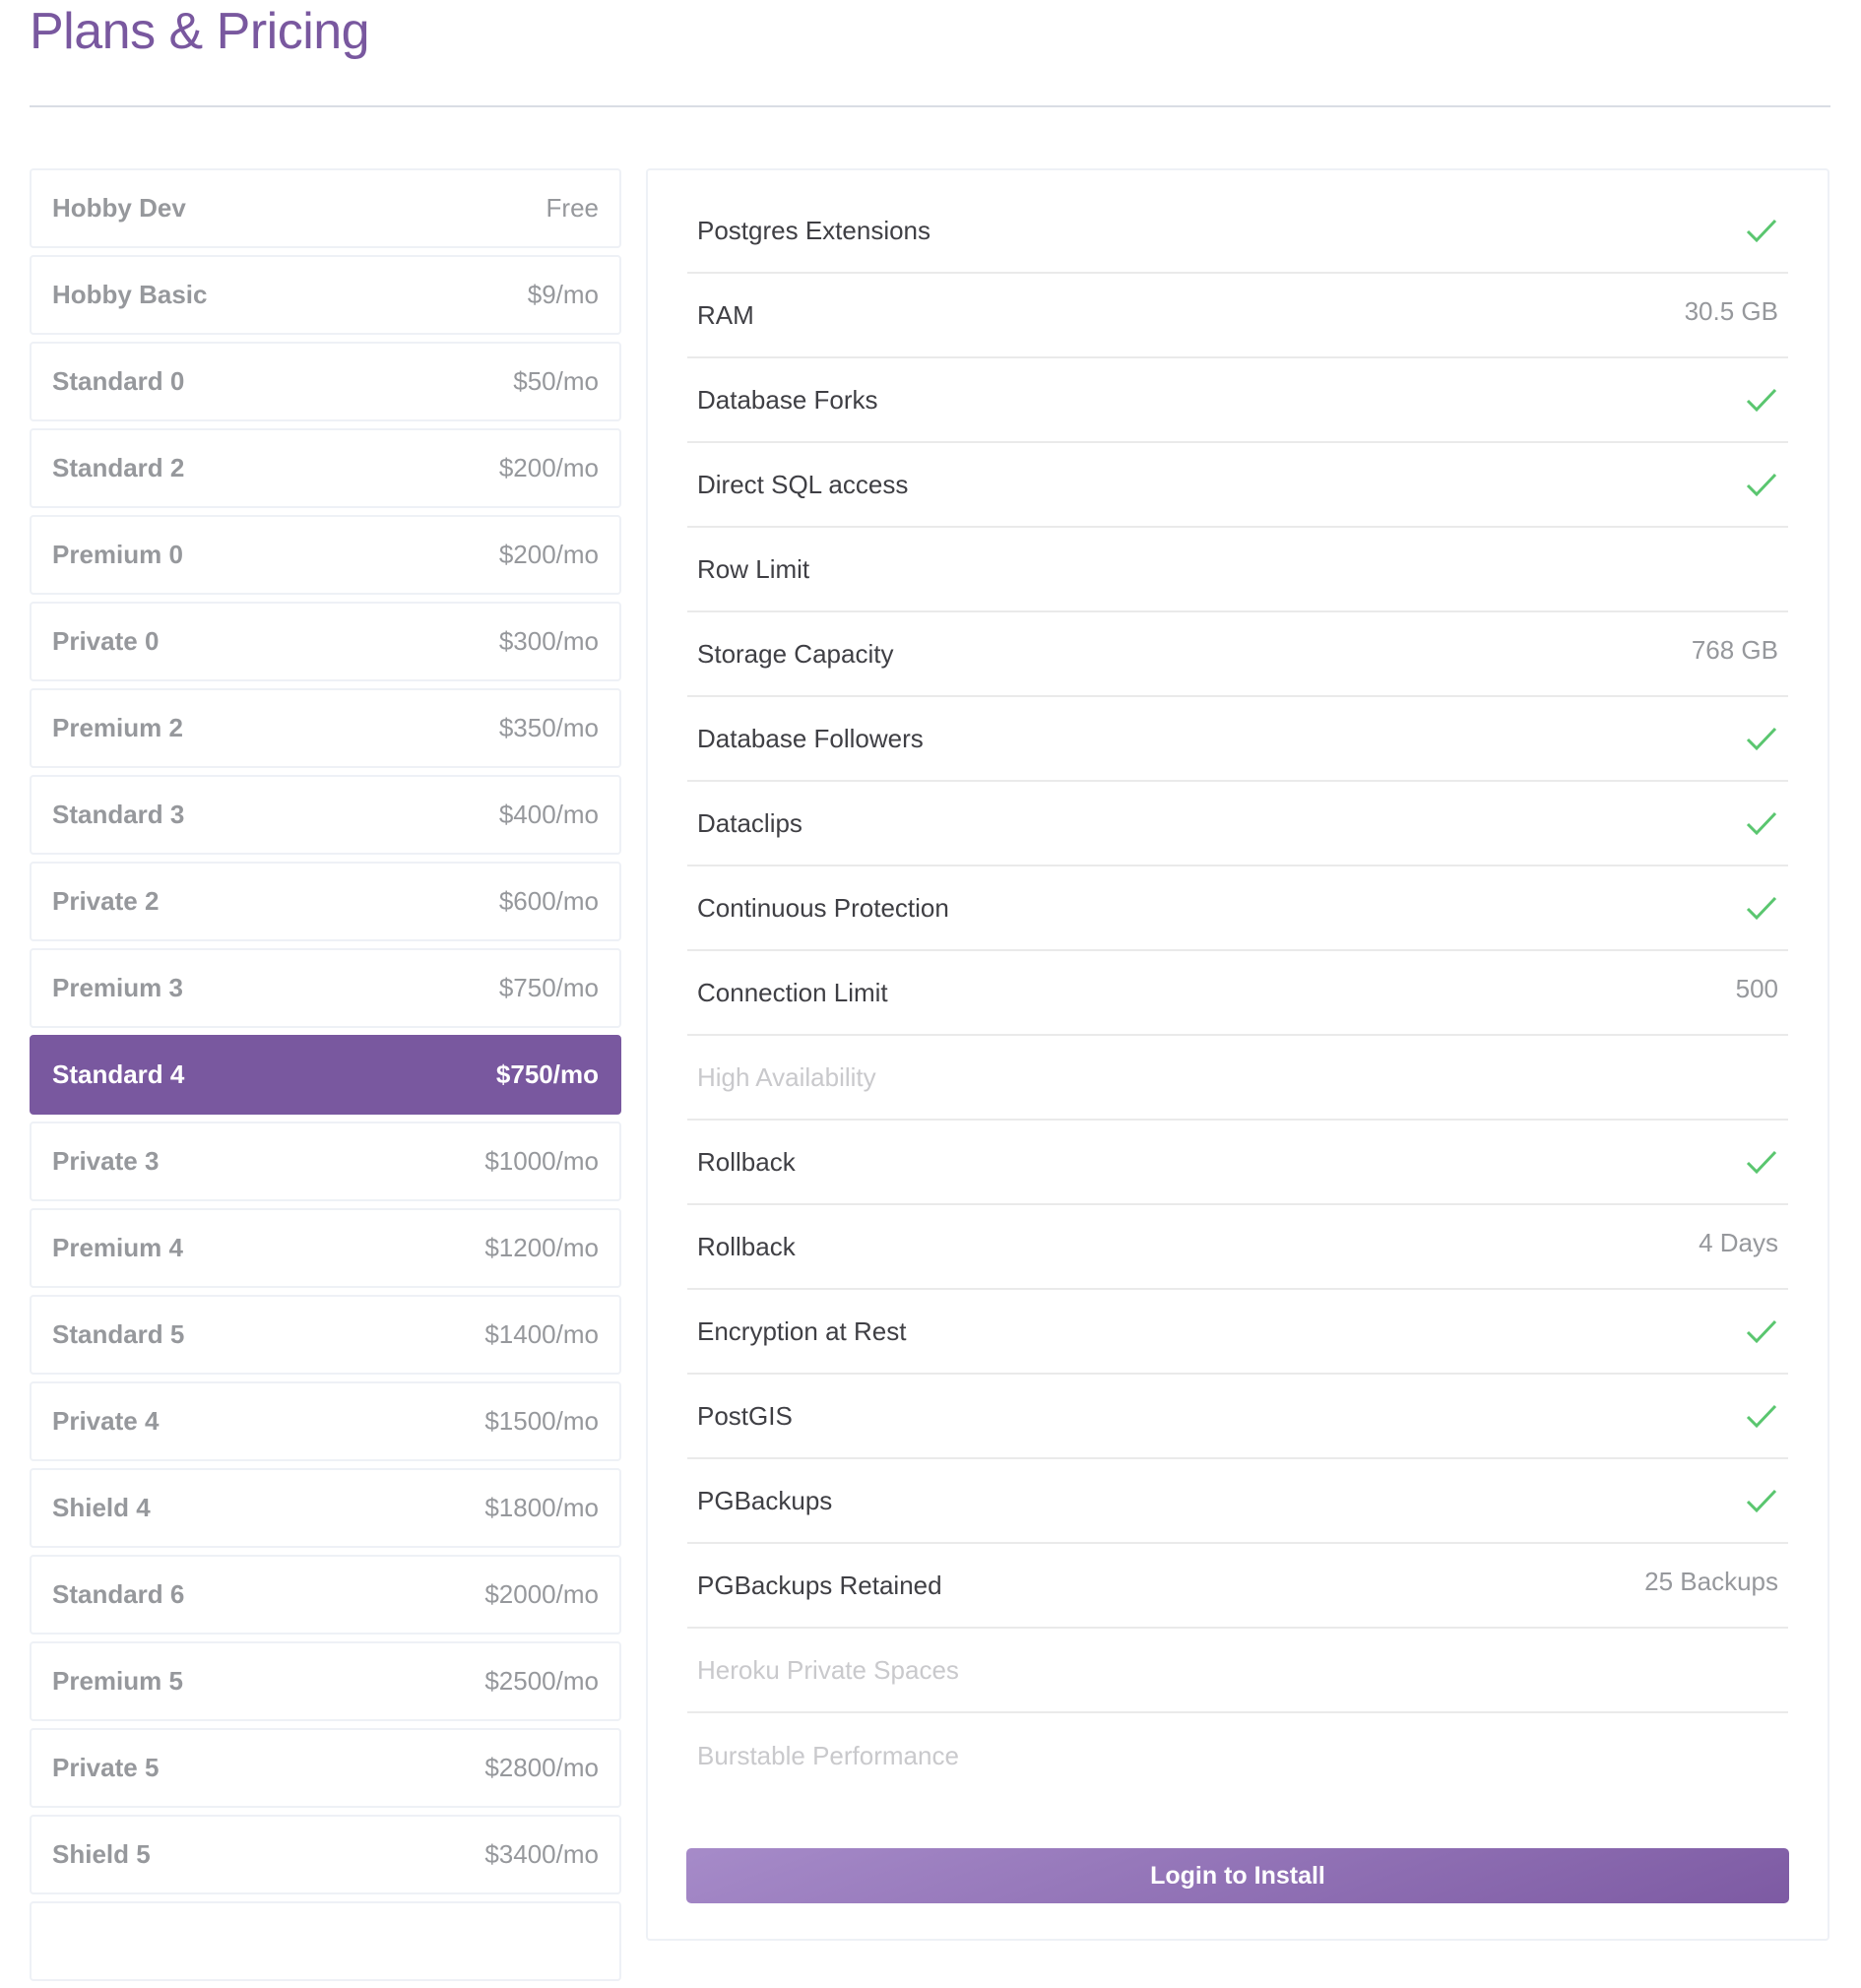  Describe the element at coordinates (106, 1421) in the screenshot. I see `plan-name: Private 4` at that location.